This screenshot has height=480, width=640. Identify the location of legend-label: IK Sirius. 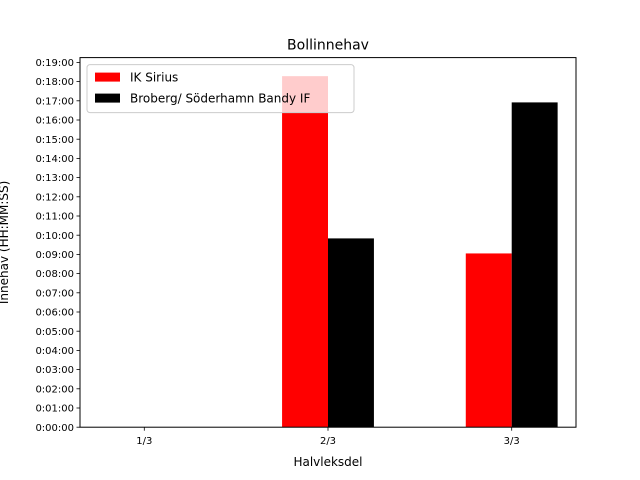
(154, 78).